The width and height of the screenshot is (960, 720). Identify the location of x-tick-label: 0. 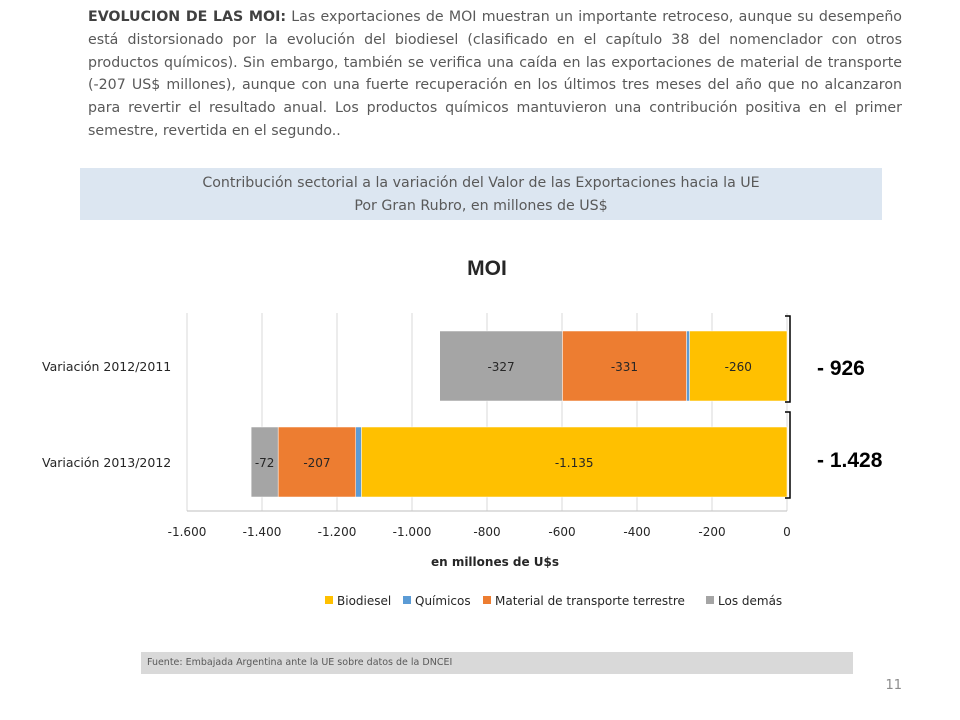
(787, 532).